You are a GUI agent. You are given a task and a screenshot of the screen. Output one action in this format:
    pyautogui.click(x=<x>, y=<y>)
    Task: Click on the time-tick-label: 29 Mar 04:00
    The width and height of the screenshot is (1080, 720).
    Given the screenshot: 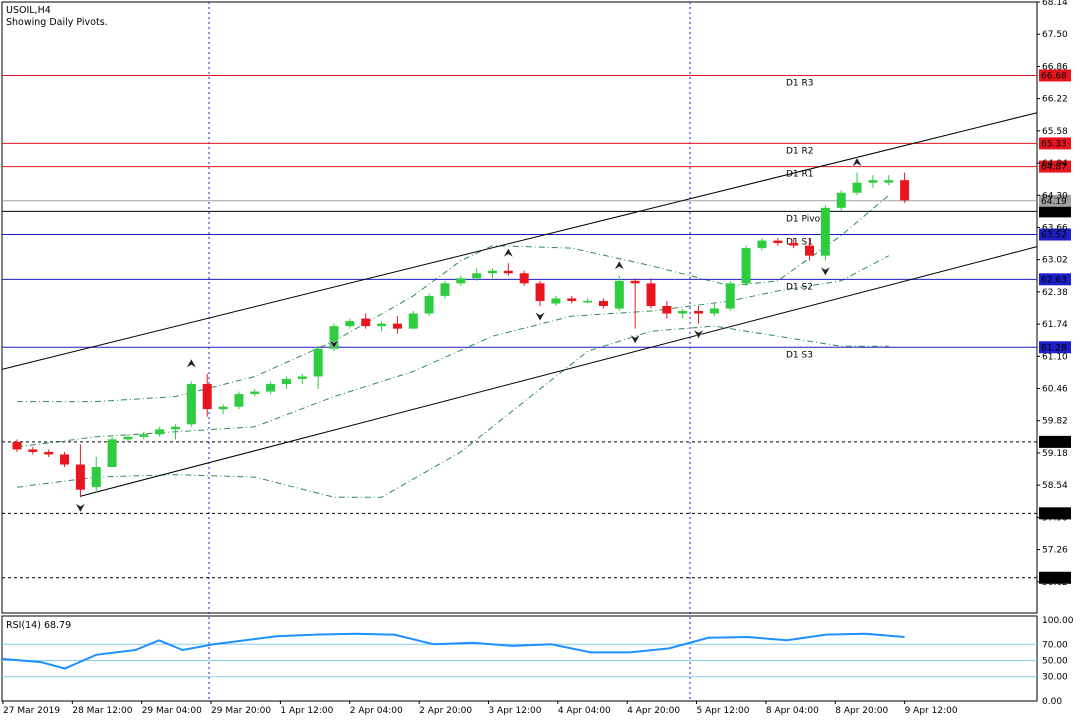 What is the action you would take?
    pyautogui.click(x=172, y=711)
    